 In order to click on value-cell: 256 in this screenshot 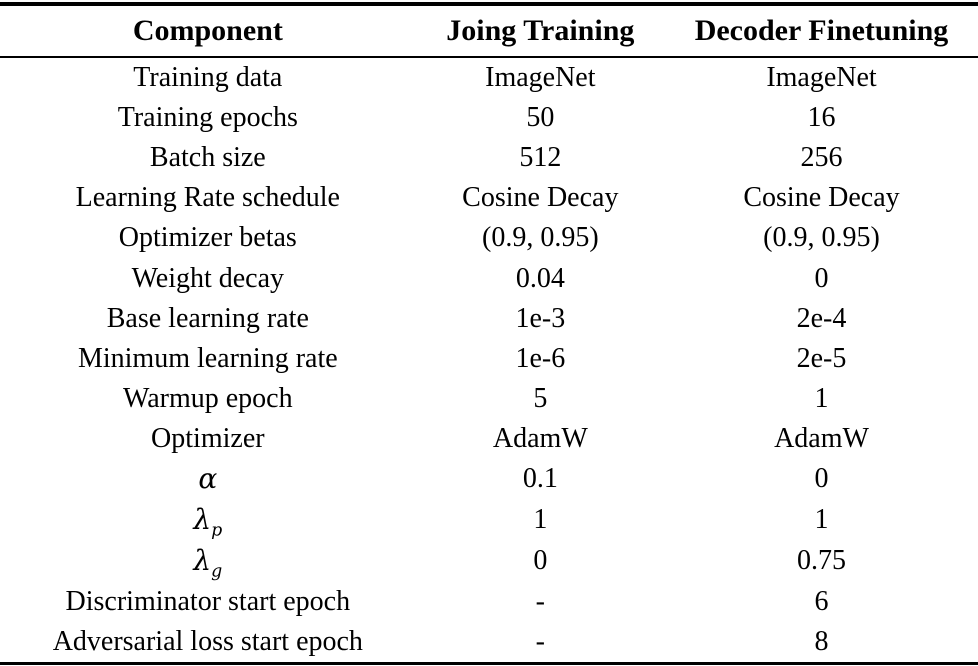, I will do `click(821, 158)`.